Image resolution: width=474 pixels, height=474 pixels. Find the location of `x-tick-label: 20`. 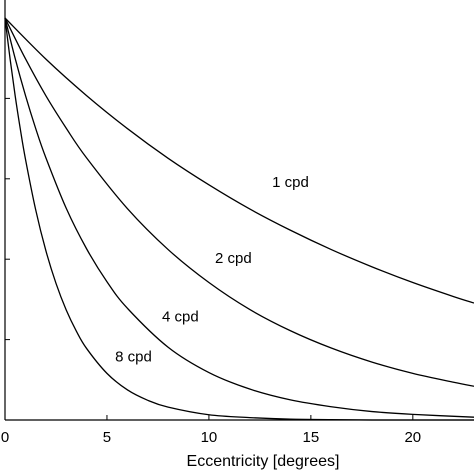

x-tick-label: 20 is located at coordinates (412, 437).